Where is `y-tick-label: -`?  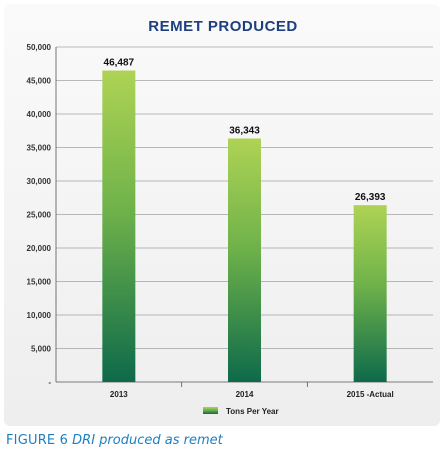 y-tick-label: - is located at coordinates (49, 382).